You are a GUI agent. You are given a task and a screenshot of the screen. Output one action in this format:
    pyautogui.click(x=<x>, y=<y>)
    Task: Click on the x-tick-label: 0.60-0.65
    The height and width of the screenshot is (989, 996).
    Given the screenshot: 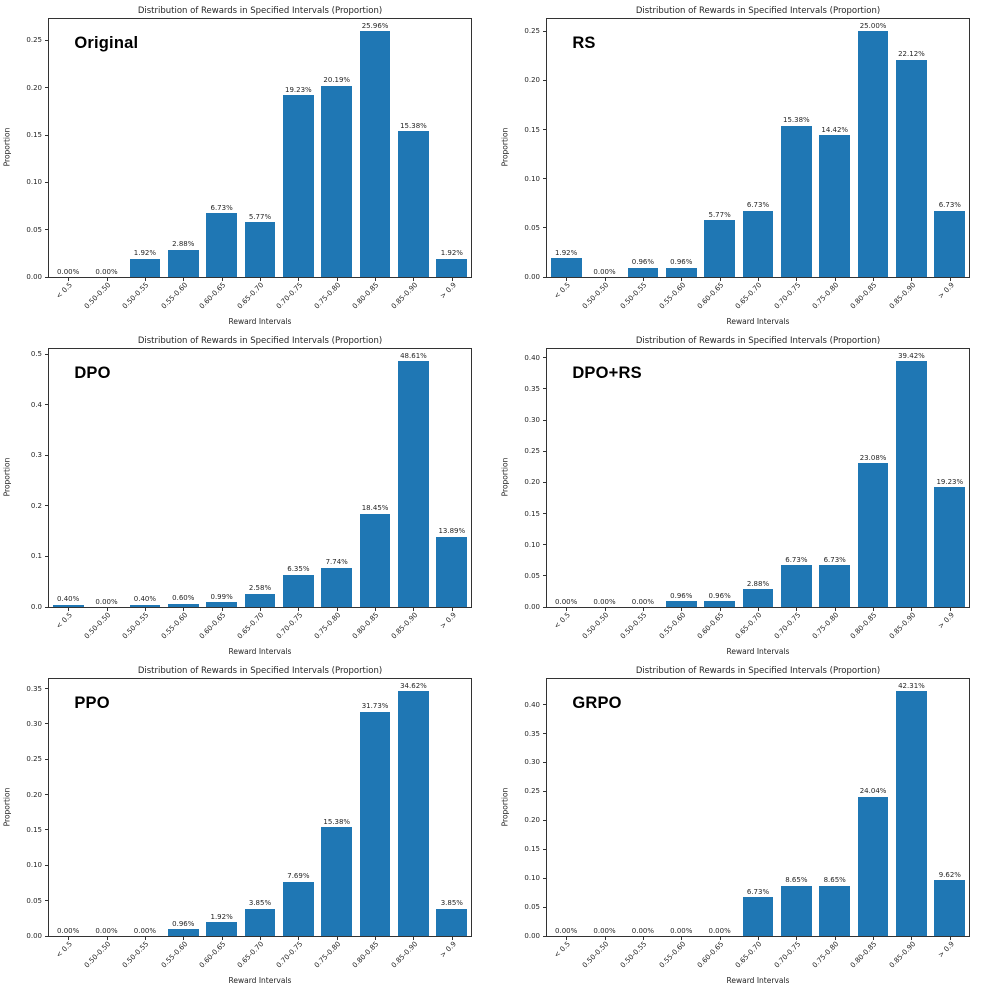 What is the action you would take?
    pyautogui.click(x=212, y=296)
    